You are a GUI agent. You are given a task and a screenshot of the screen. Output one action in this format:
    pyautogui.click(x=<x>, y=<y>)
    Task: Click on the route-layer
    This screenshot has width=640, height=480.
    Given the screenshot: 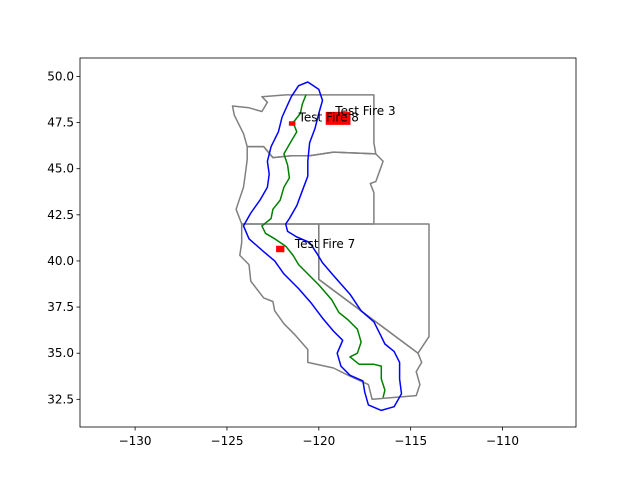 What is the action you would take?
    pyautogui.click(x=323, y=246)
    